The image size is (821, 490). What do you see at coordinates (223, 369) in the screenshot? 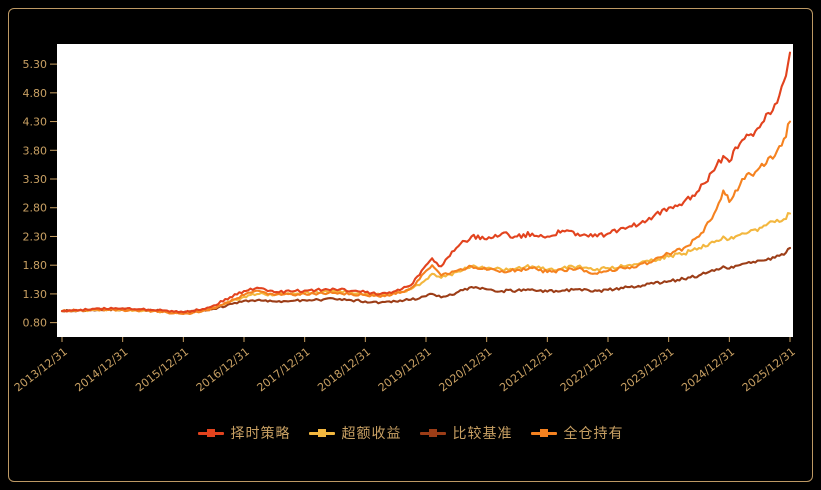
I see `x-axis-tick-label: 2016/12/31` at bounding box center [223, 369].